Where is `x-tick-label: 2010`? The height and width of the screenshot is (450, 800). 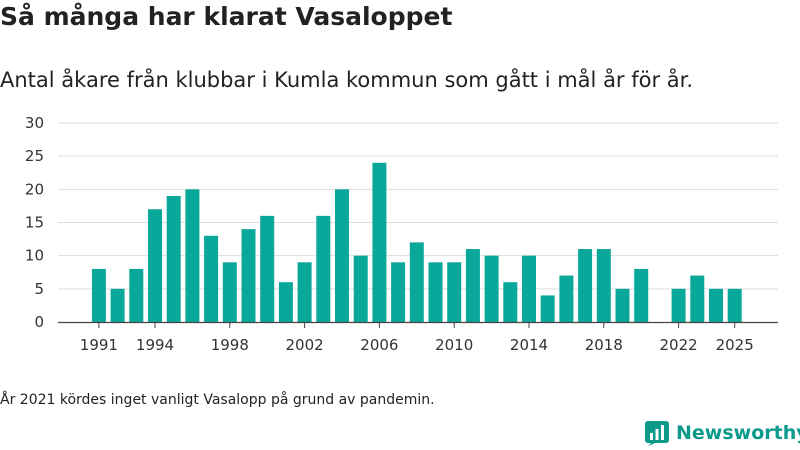 x-tick-label: 2010 is located at coordinates (454, 345).